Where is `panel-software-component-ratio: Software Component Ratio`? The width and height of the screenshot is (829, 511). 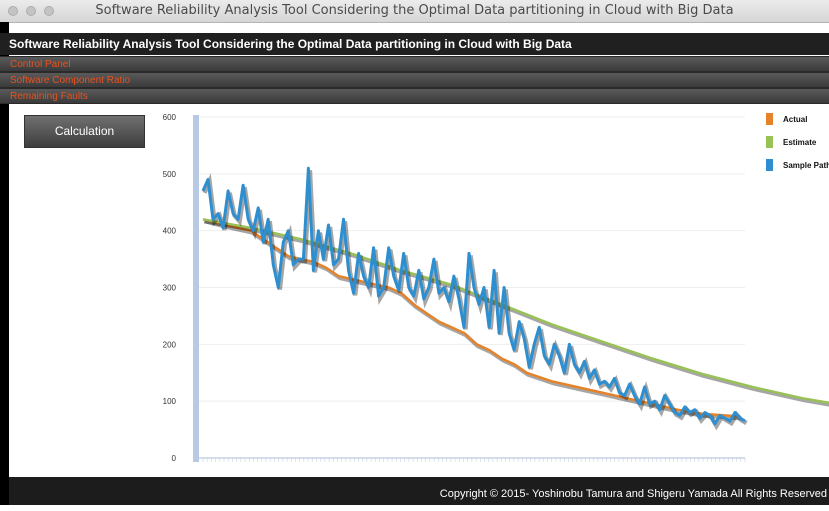 panel-software-component-ratio: Software Component Ratio is located at coordinates (414, 80).